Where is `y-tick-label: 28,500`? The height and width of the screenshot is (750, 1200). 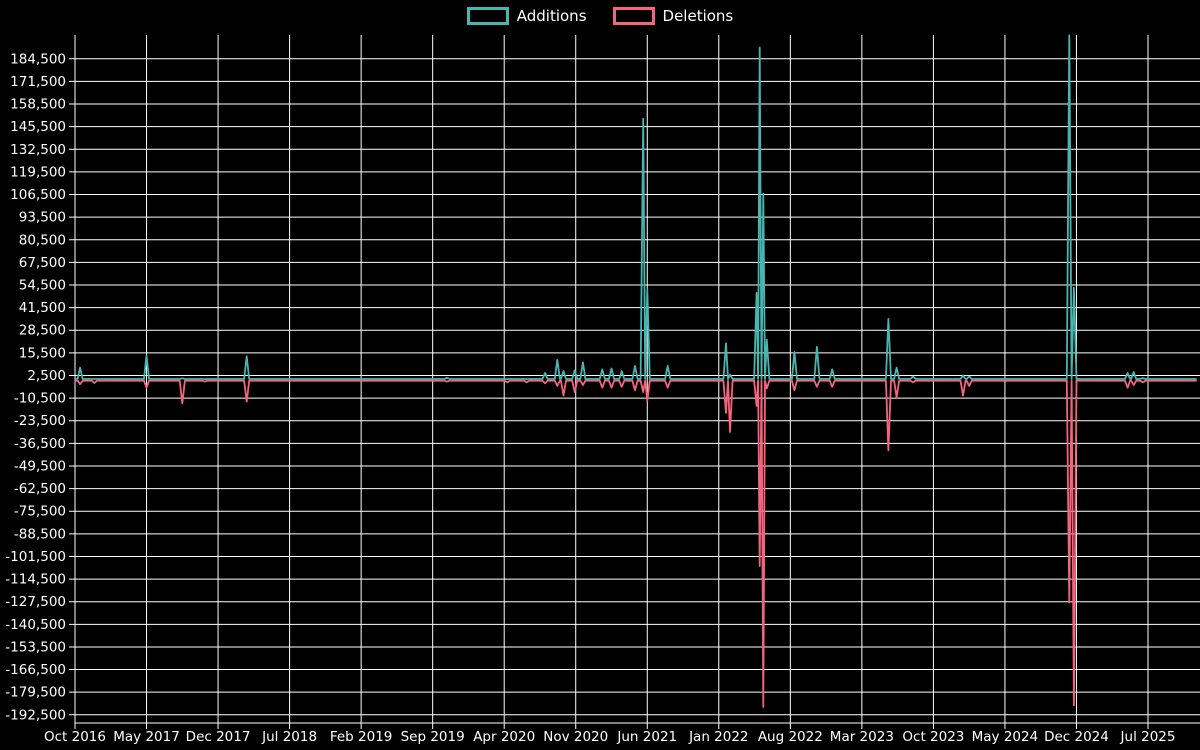 y-tick-label: 28,500 is located at coordinates (42, 331).